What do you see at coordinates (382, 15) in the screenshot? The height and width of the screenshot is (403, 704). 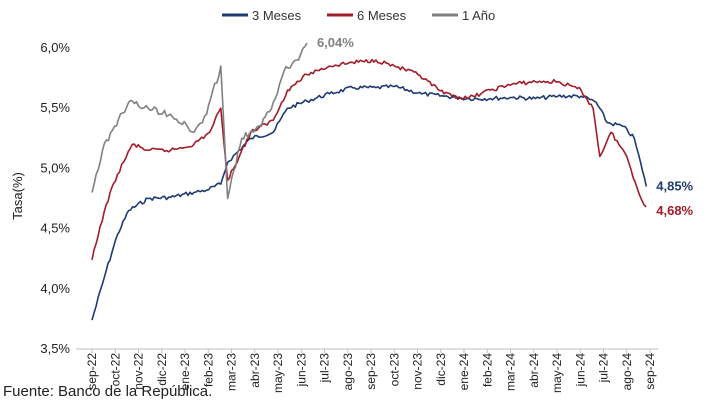 I see `legend-label-6-meses: 6 Meses` at bounding box center [382, 15].